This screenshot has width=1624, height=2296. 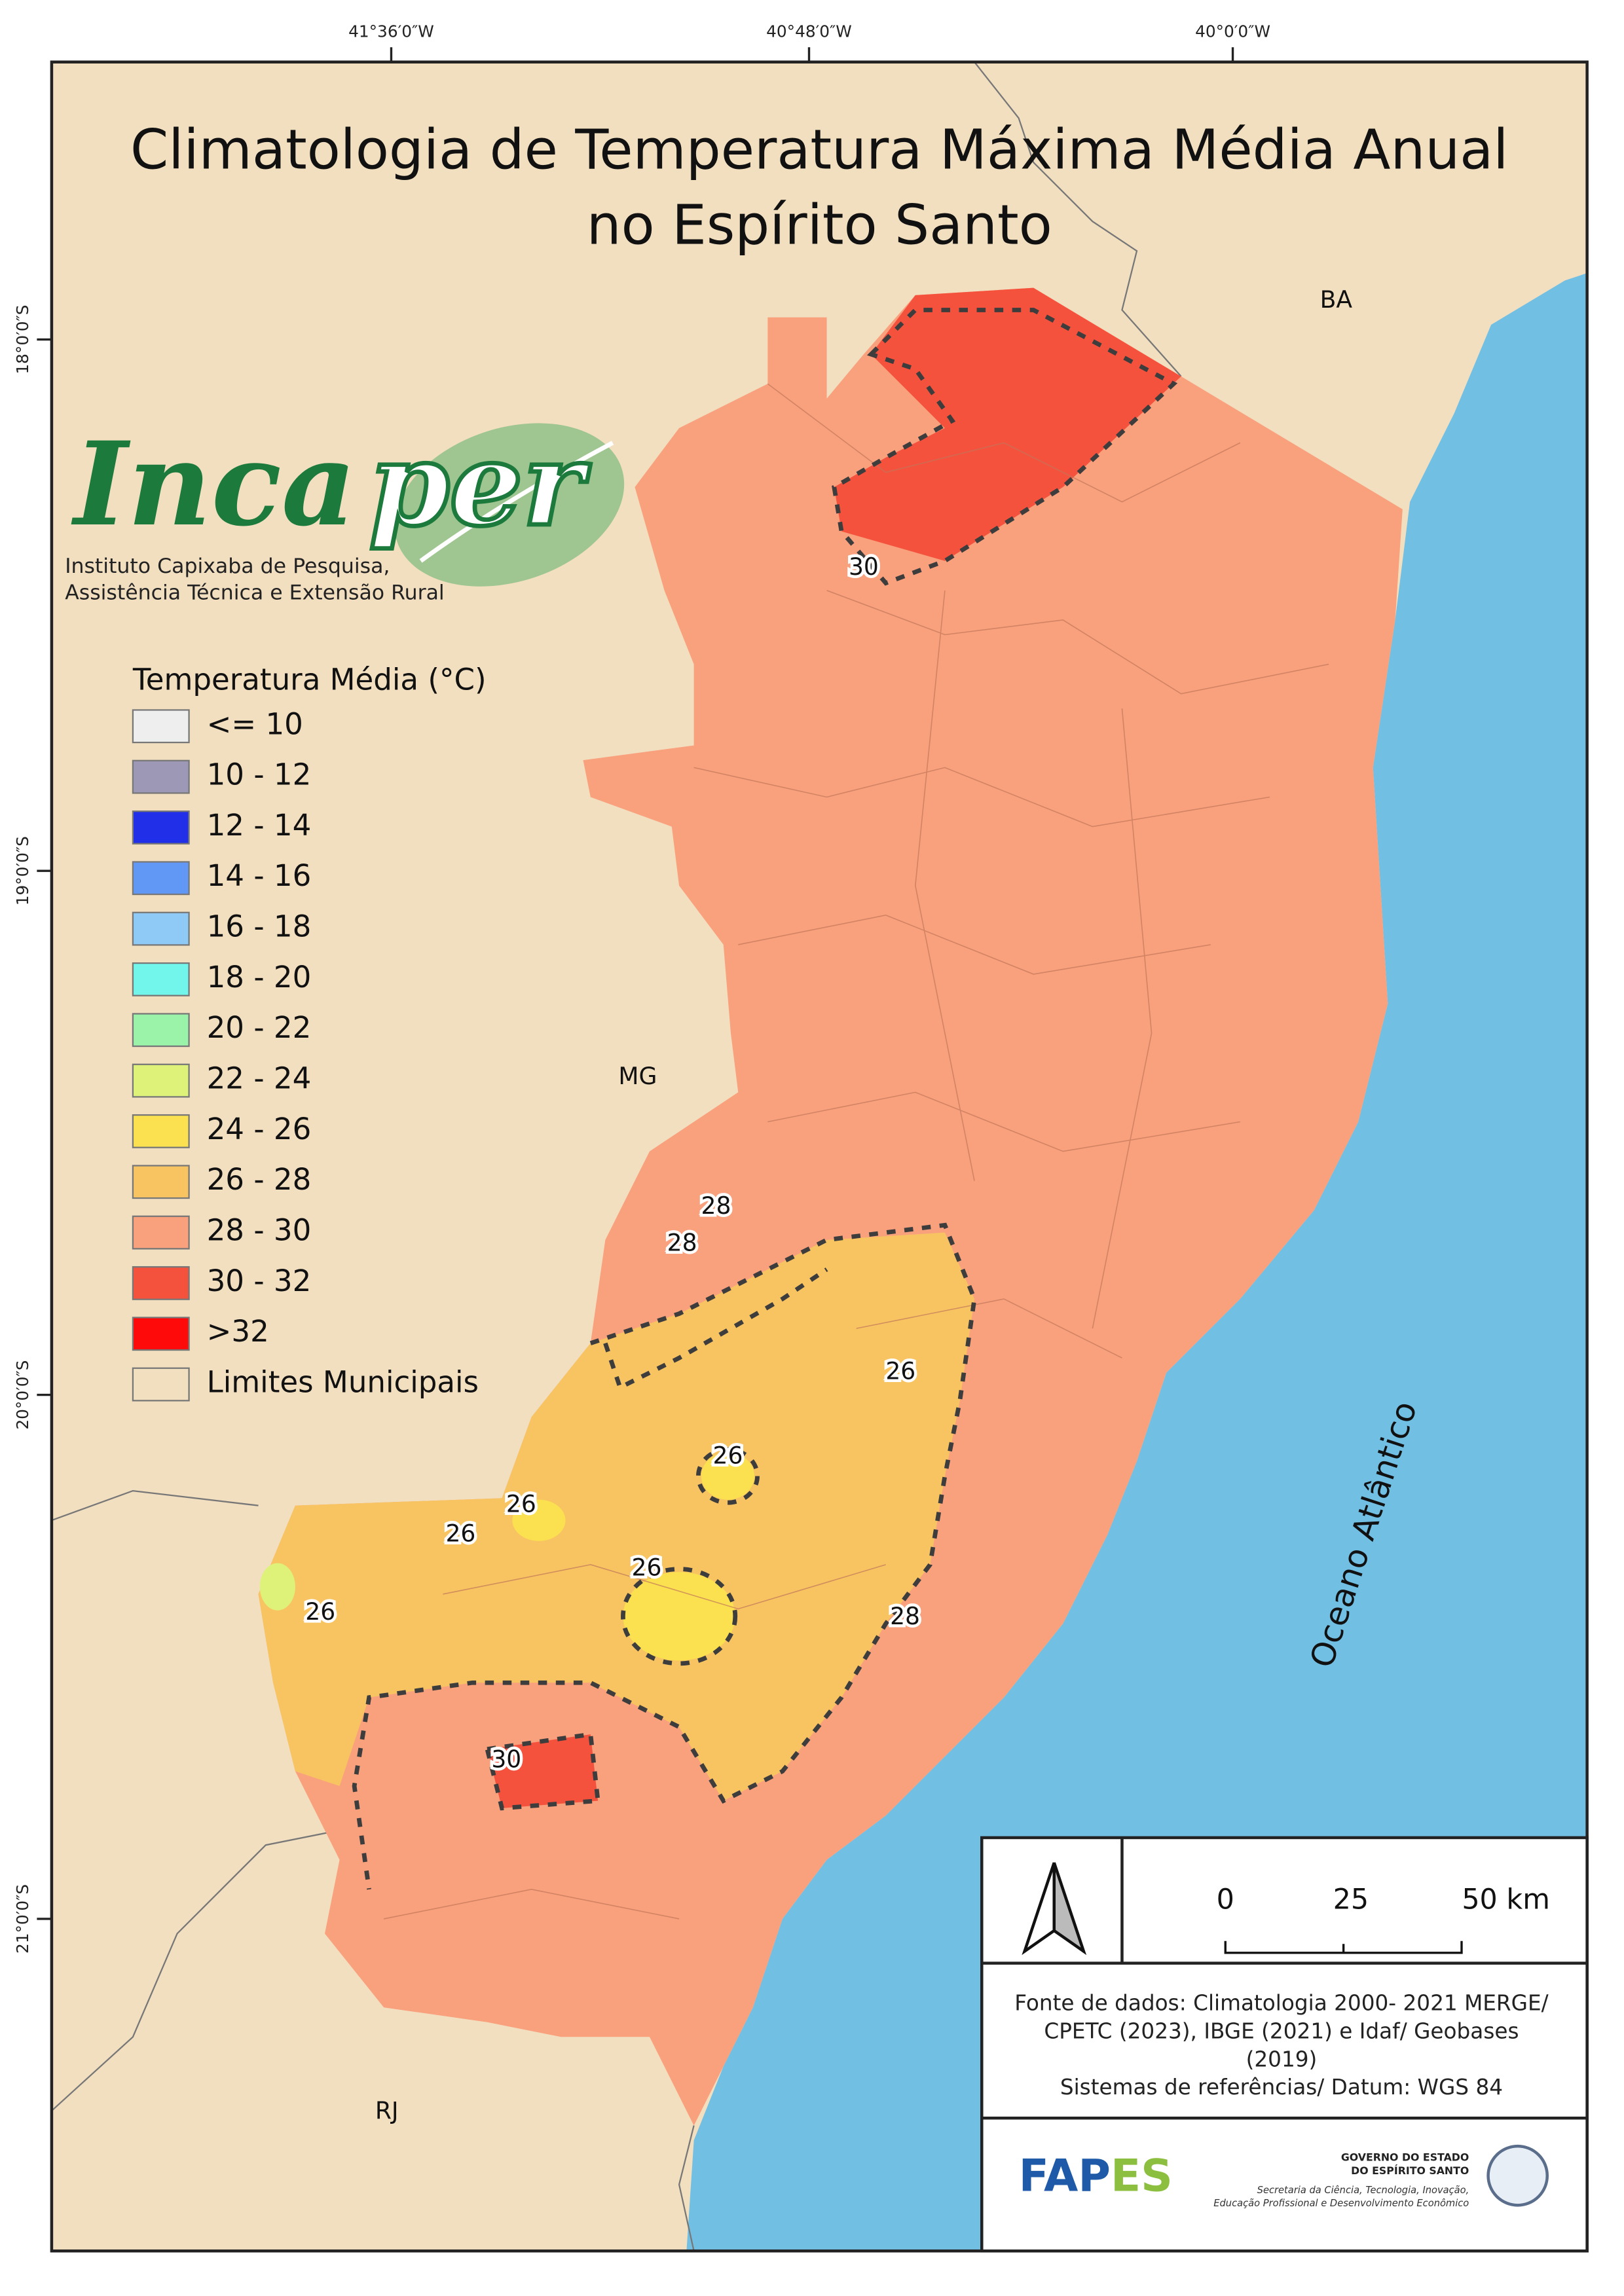 I want to click on isotherm-30b, so click(x=542, y=1771).